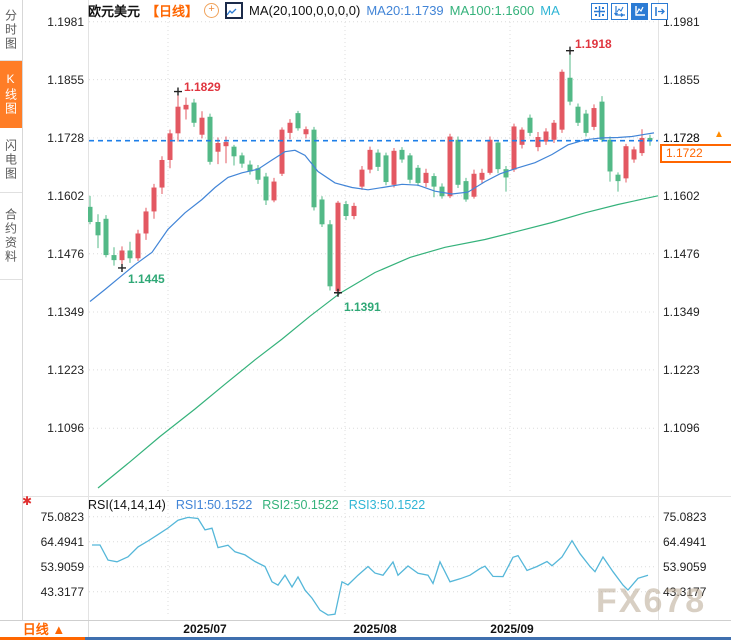 Image resolution: width=731 pixels, height=640 pixels. I want to click on high-price-annotation: 1.1918, so click(593, 44).